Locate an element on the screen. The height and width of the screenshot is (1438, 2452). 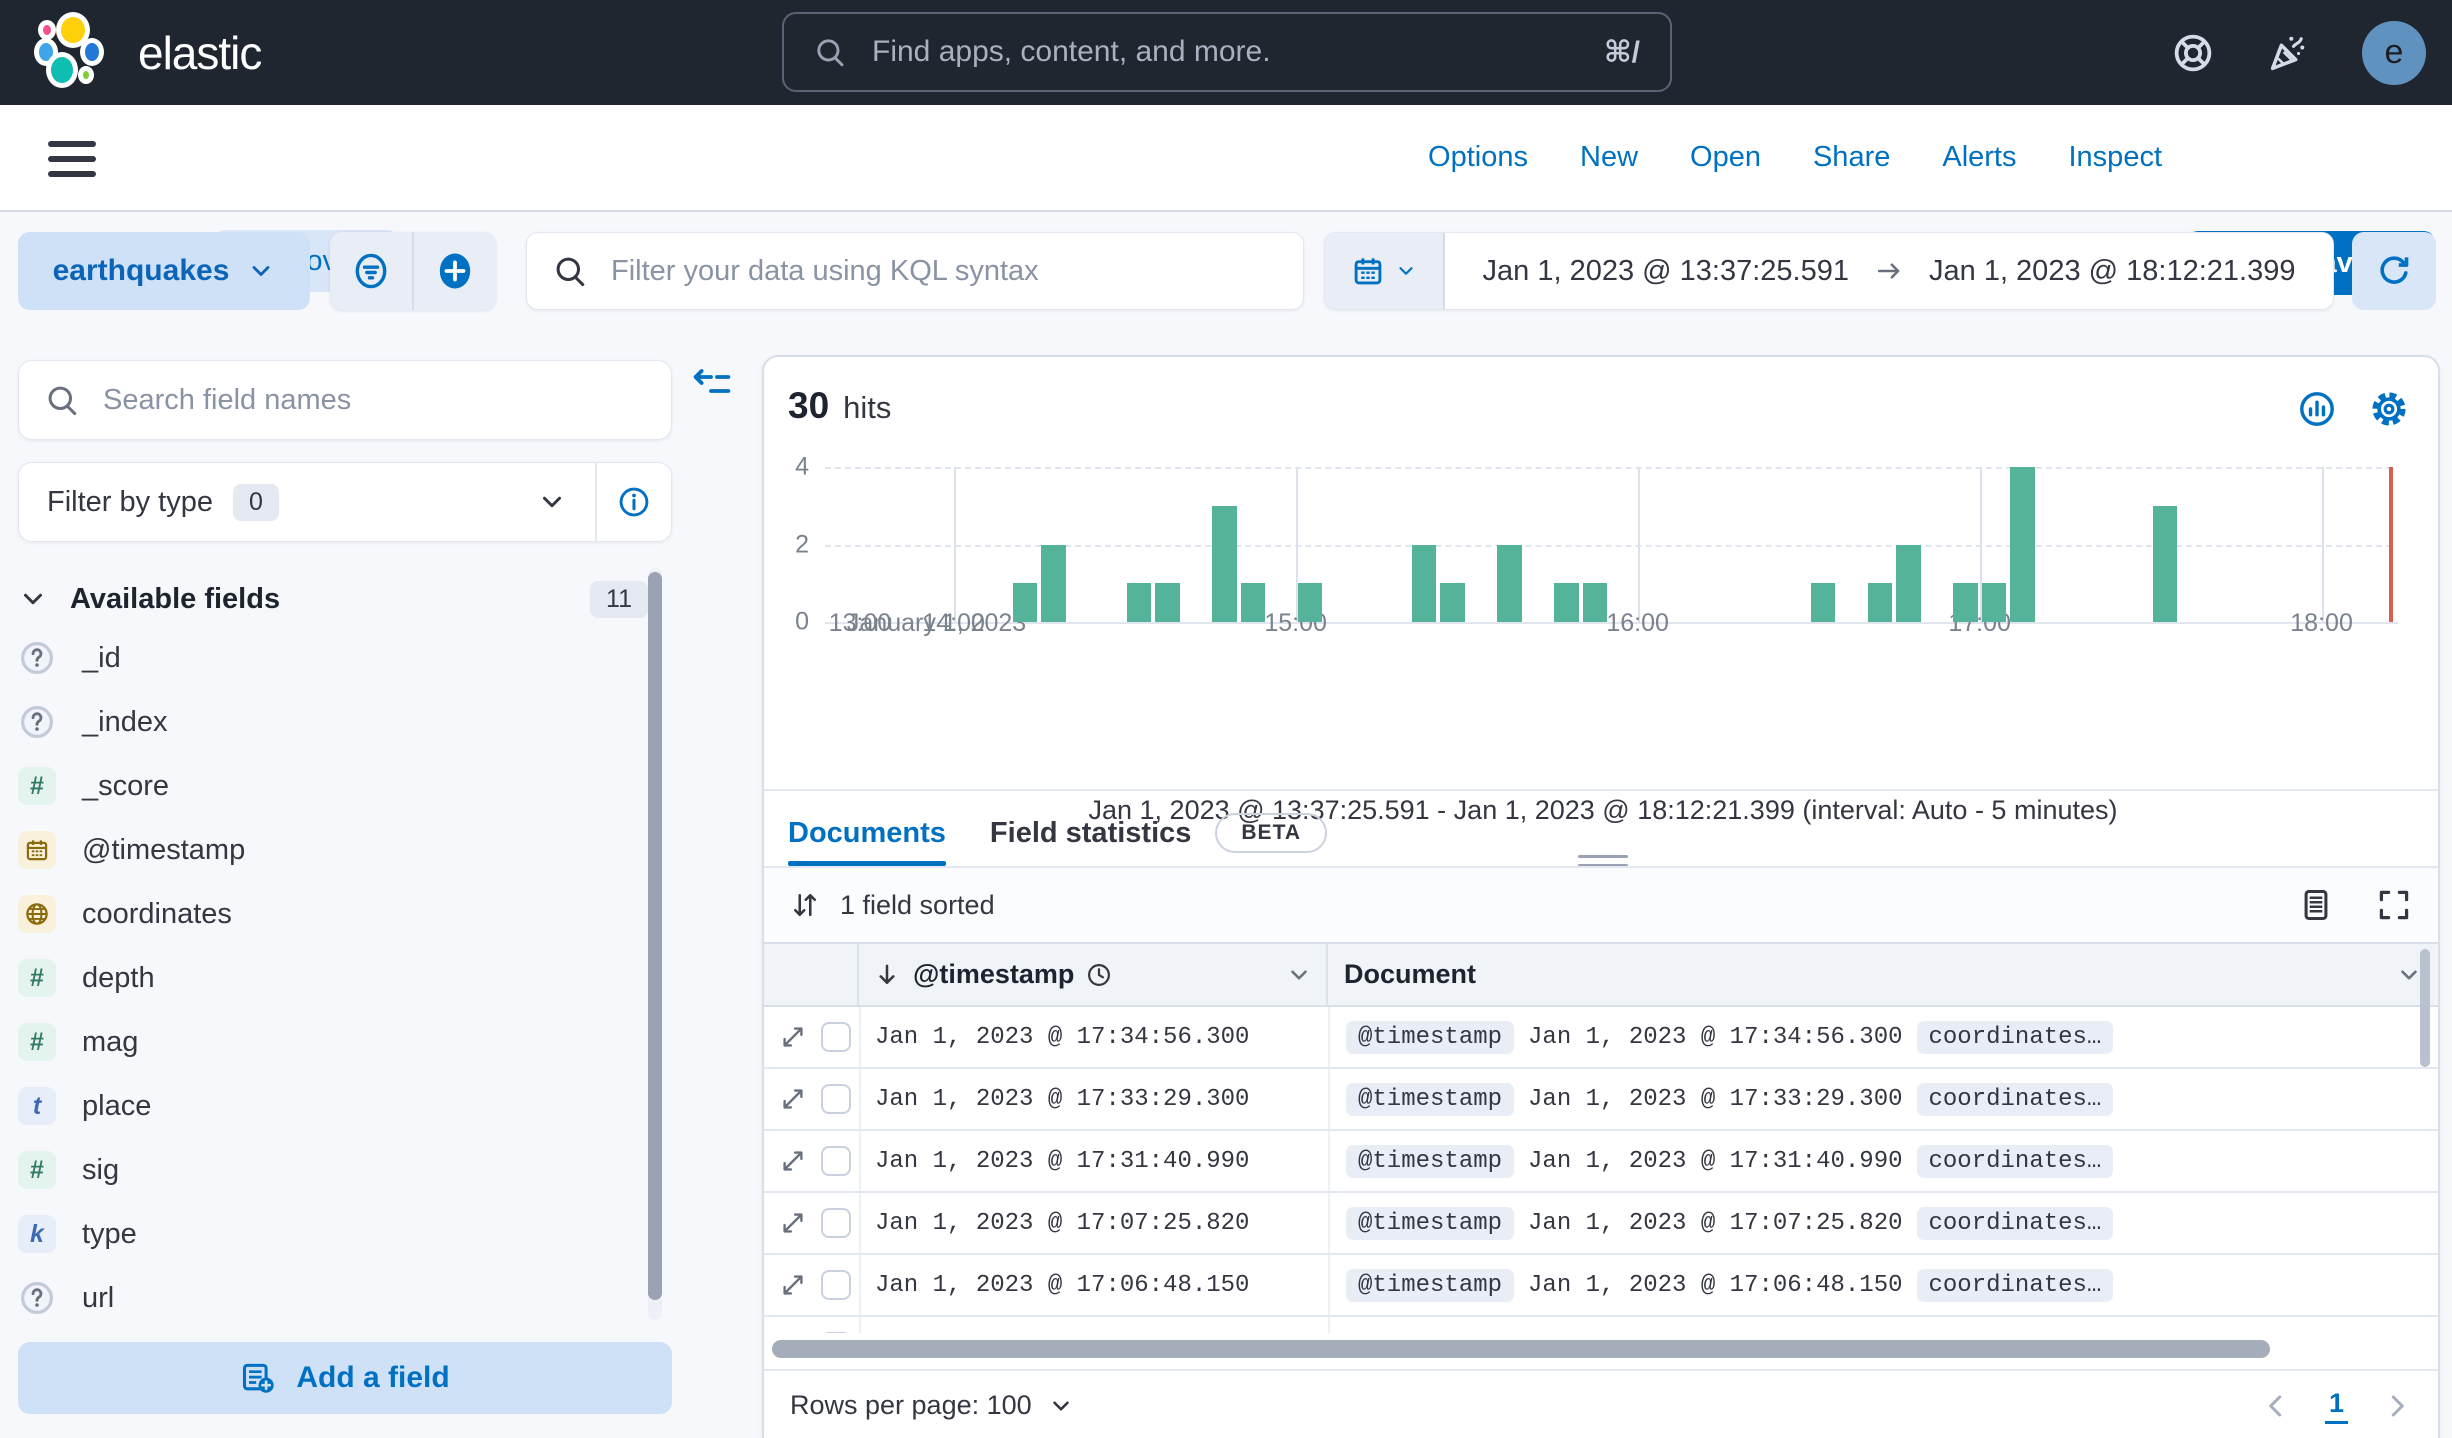
field-item-url: url is located at coordinates (328, 1298).